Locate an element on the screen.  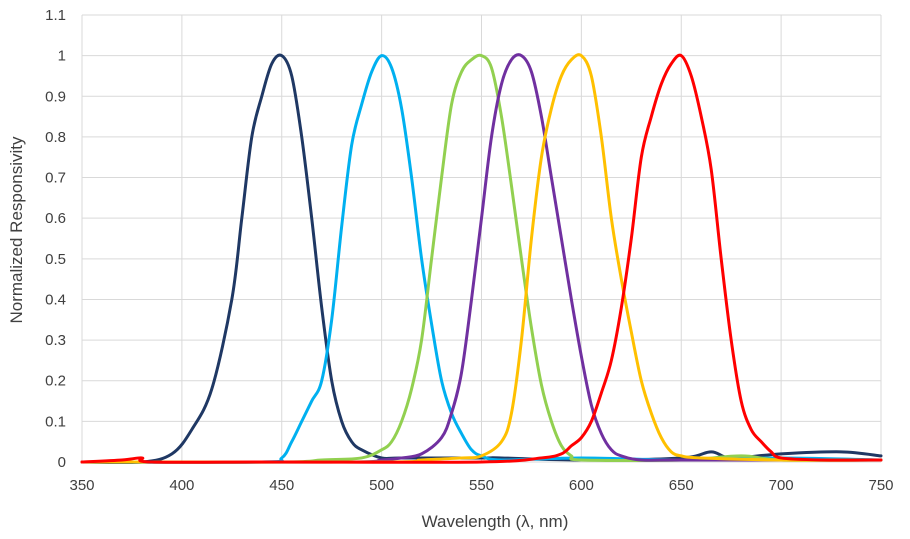
x-tick-label: 500 is located at coordinates (381, 485).